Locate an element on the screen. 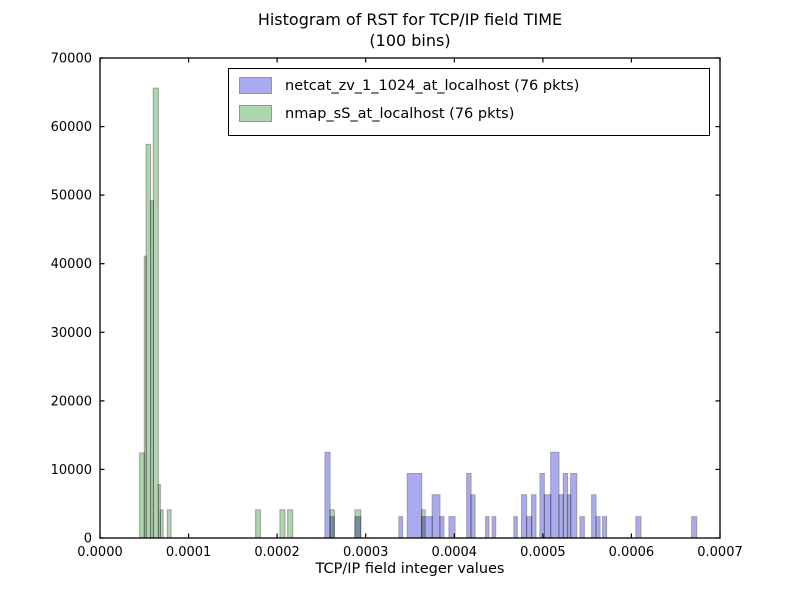 This screenshot has height=600, width=800. legend-entry-nmap: nmap_sS_at_localhost (76 pkts) is located at coordinates (474, 113).